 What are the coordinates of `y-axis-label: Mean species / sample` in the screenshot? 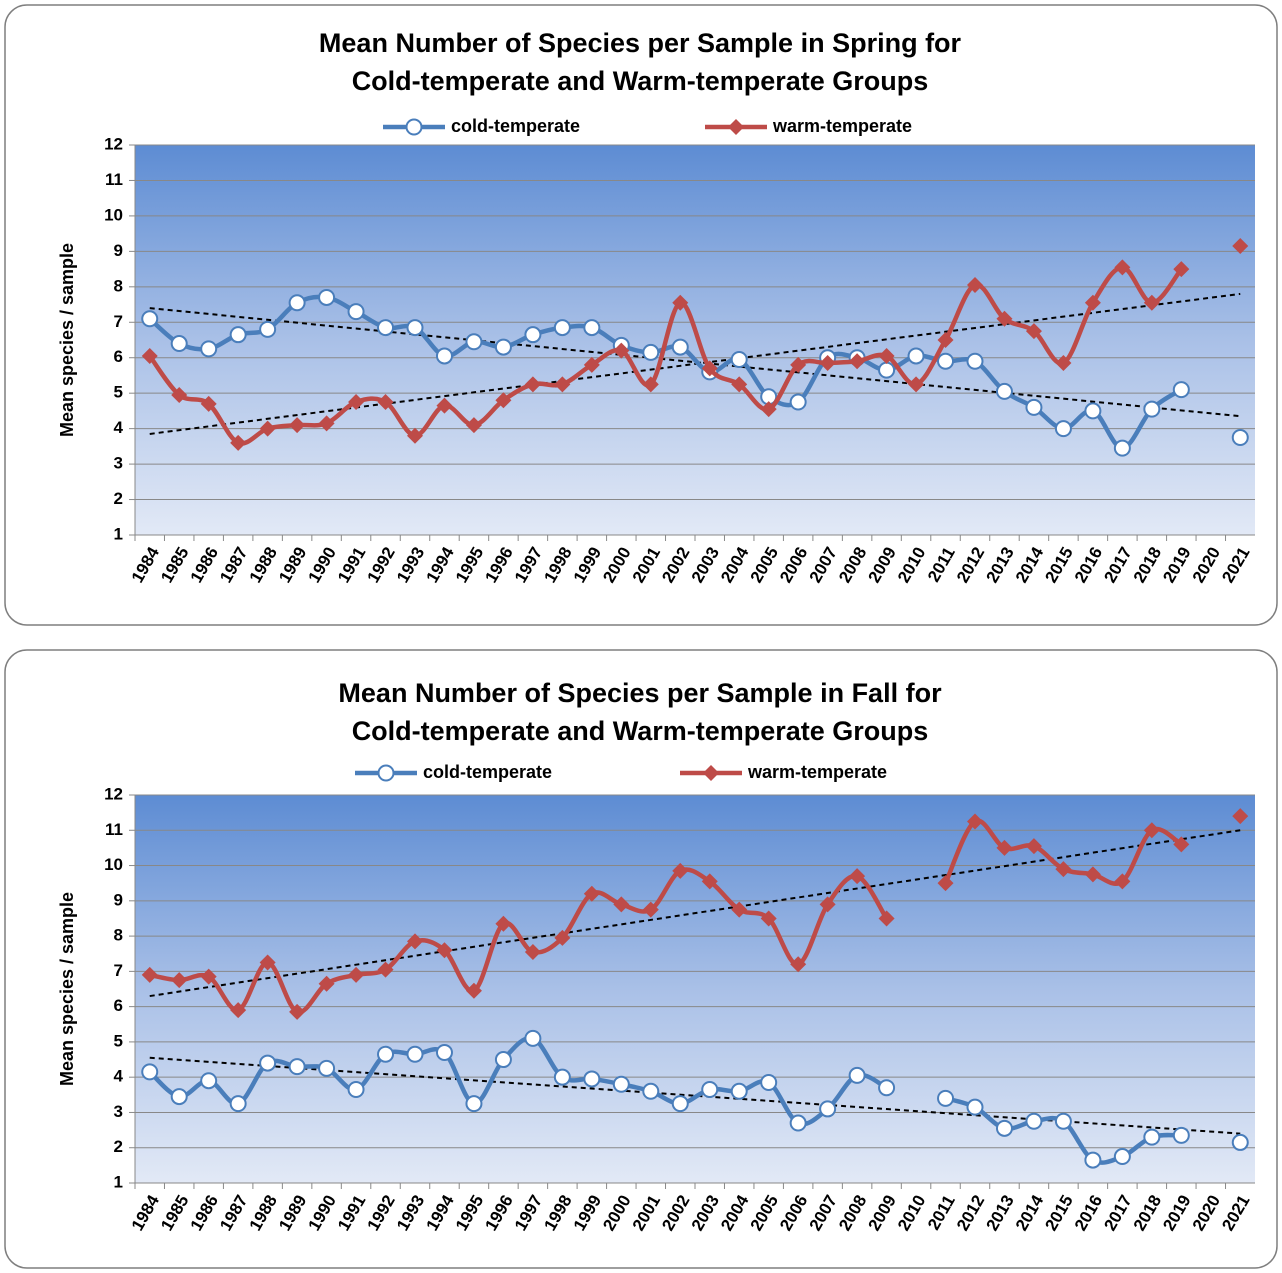 It's located at (67, 989).